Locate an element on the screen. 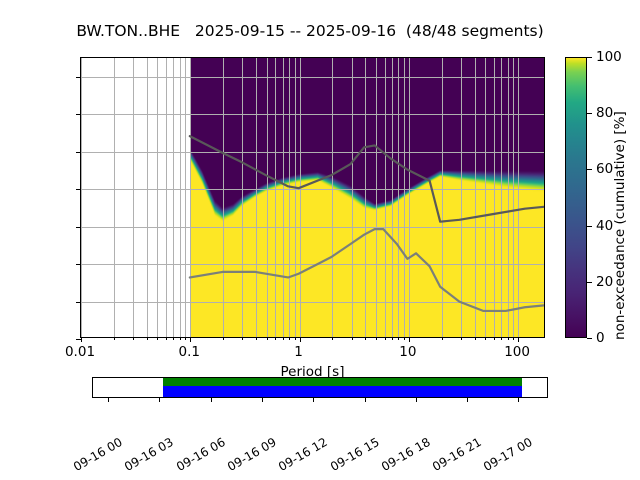 This screenshot has width=640, height=480. x-tick-label: 0.01 is located at coordinates (80, 352).